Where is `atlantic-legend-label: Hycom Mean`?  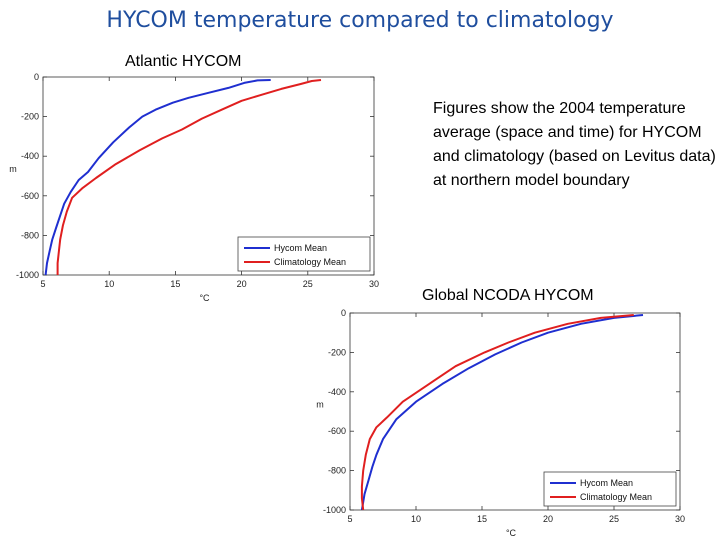
atlantic-legend-label: Hycom Mean is located at coordinates (300, 248).